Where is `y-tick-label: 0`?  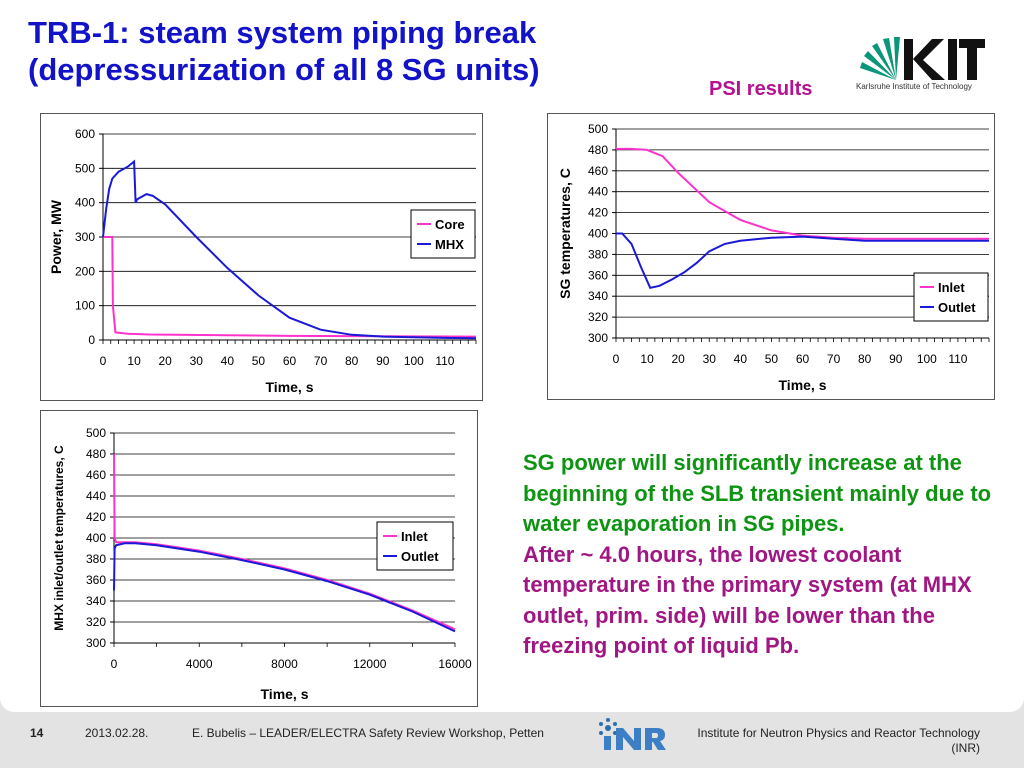
y-tick-label: 0 is located at coordinates (91, 340).